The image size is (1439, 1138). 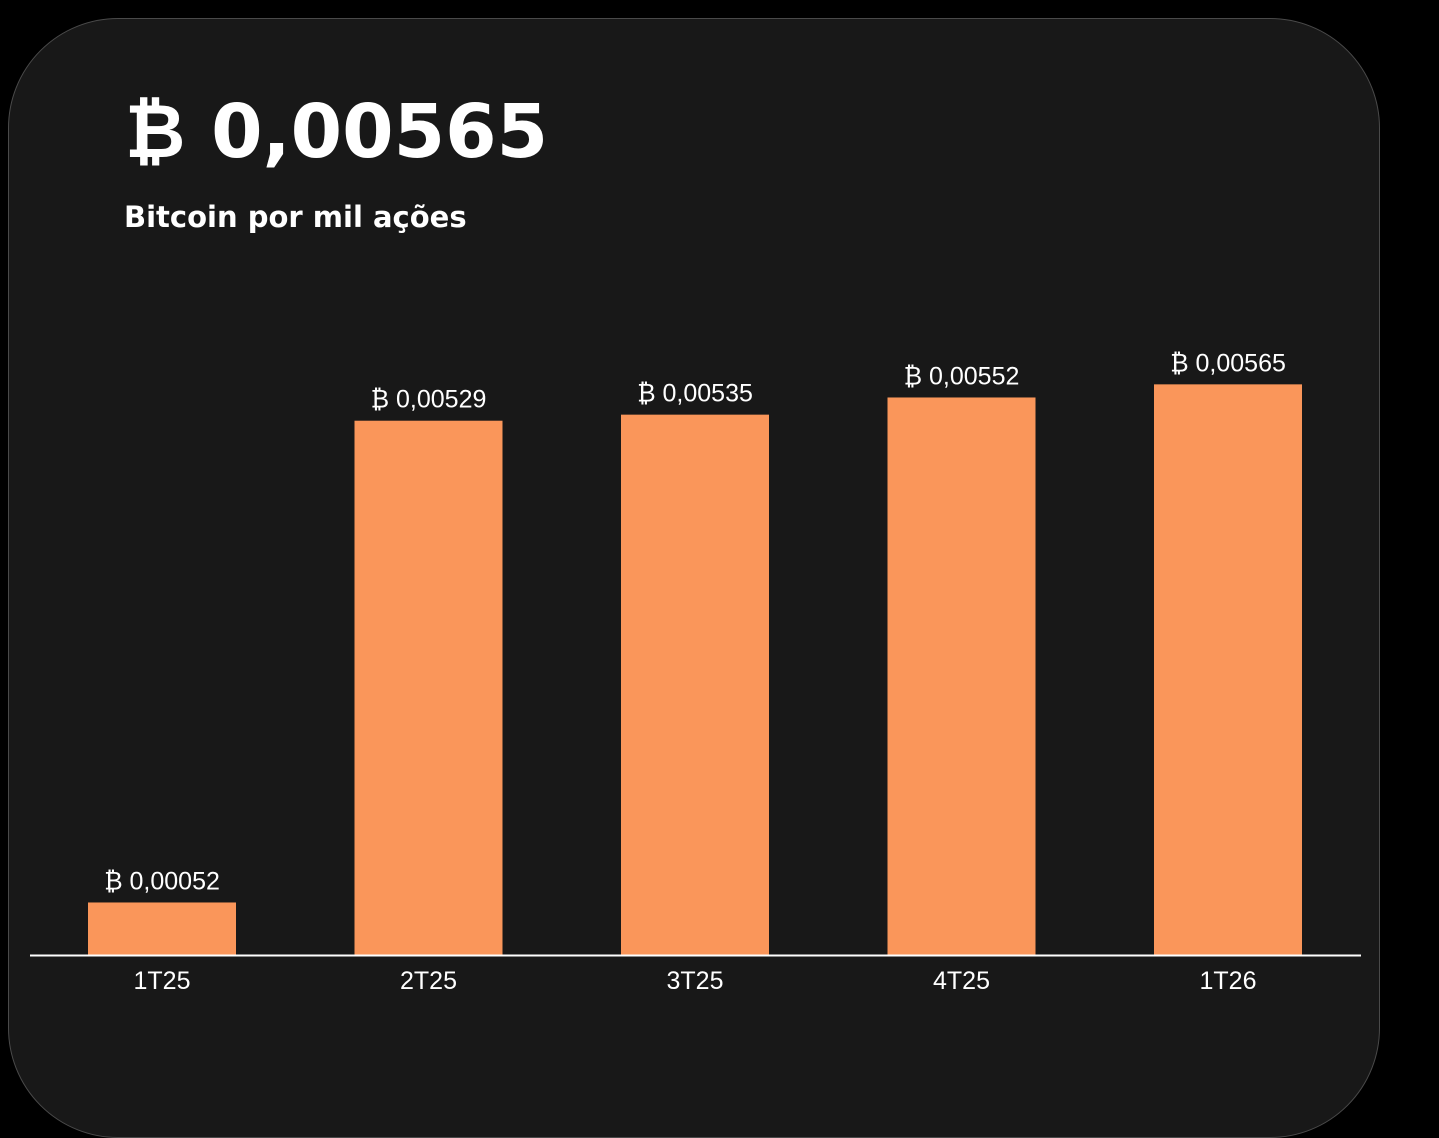 What do you see at coordinates (1228, 670) in the screenshot?
I see `bar-1T26` at bounding box center [1228, 670].